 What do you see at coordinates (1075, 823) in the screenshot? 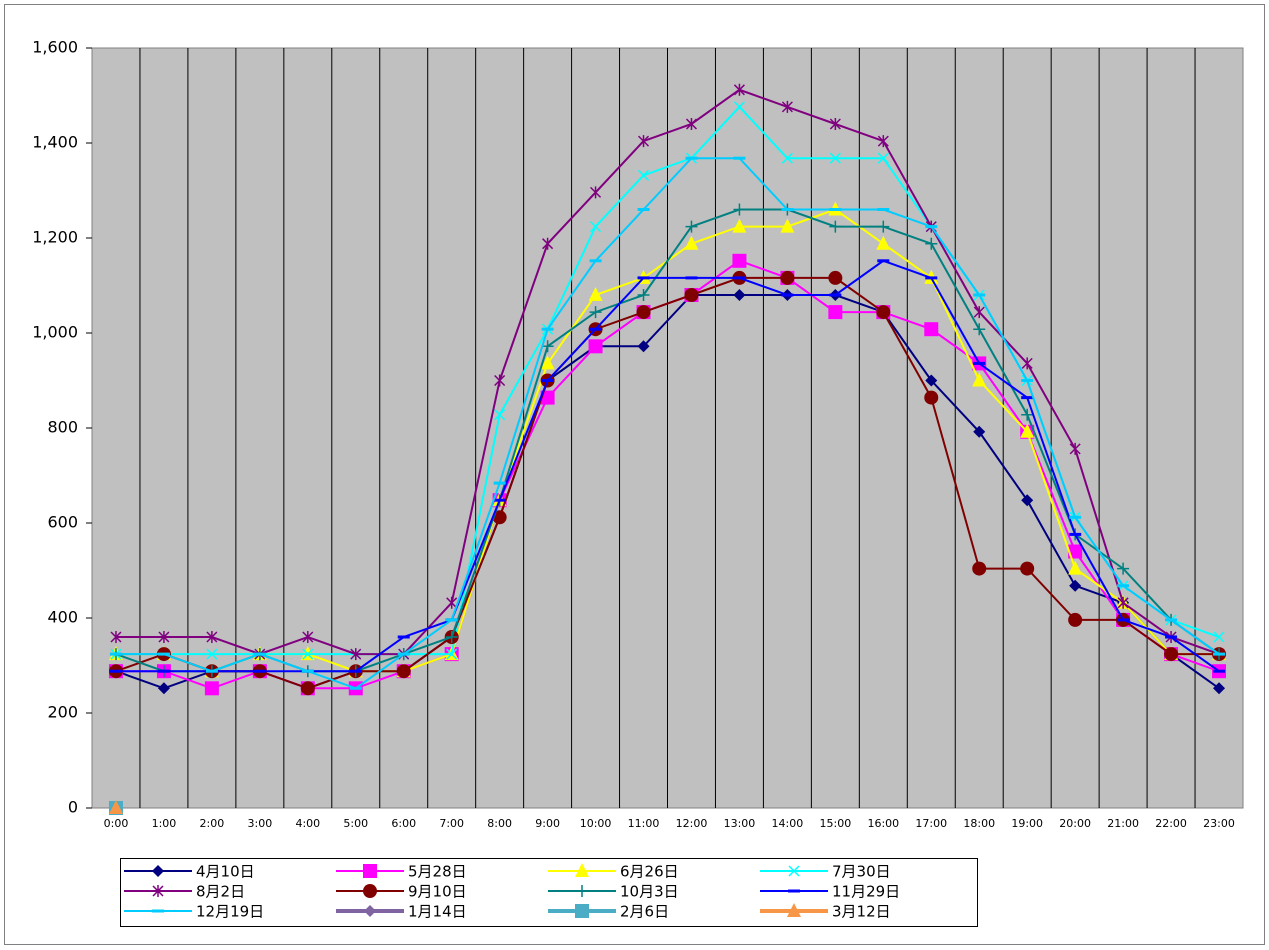
I see `x-tick-label: 20:00` at bounding box center [1075, 823].